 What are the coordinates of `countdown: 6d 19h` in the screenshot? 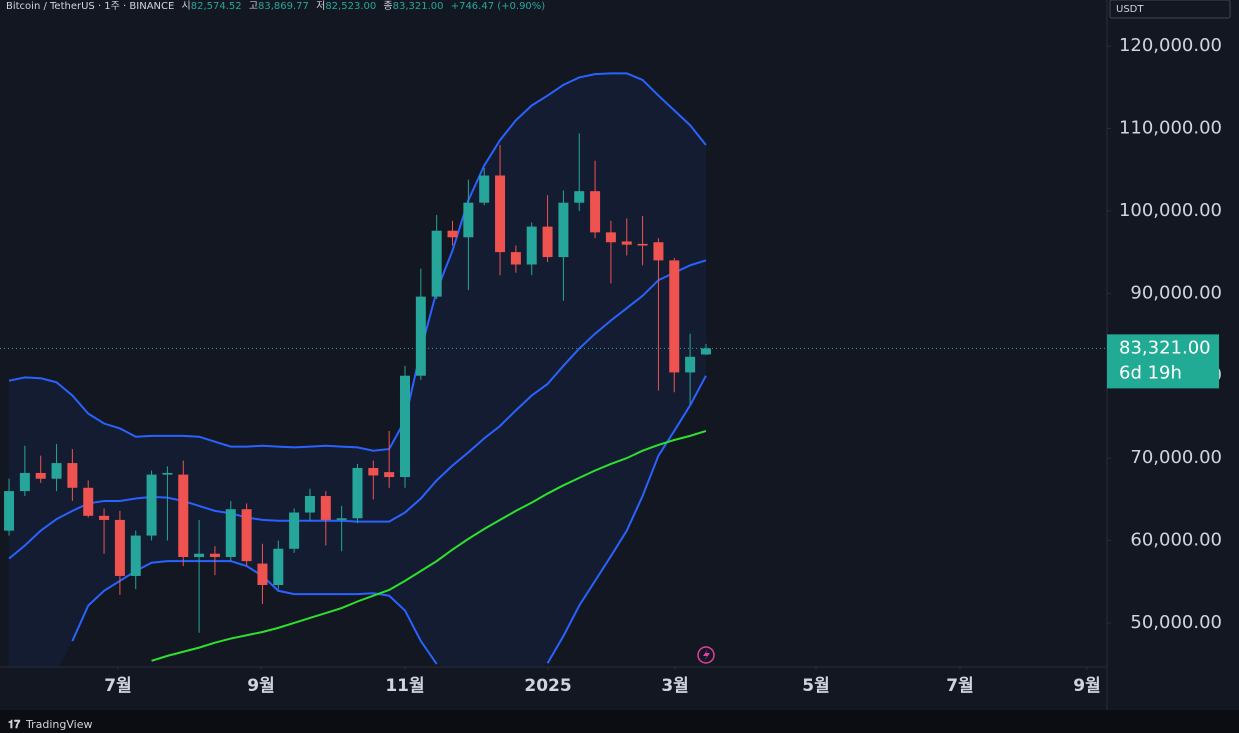 It's located at (1150, 372).